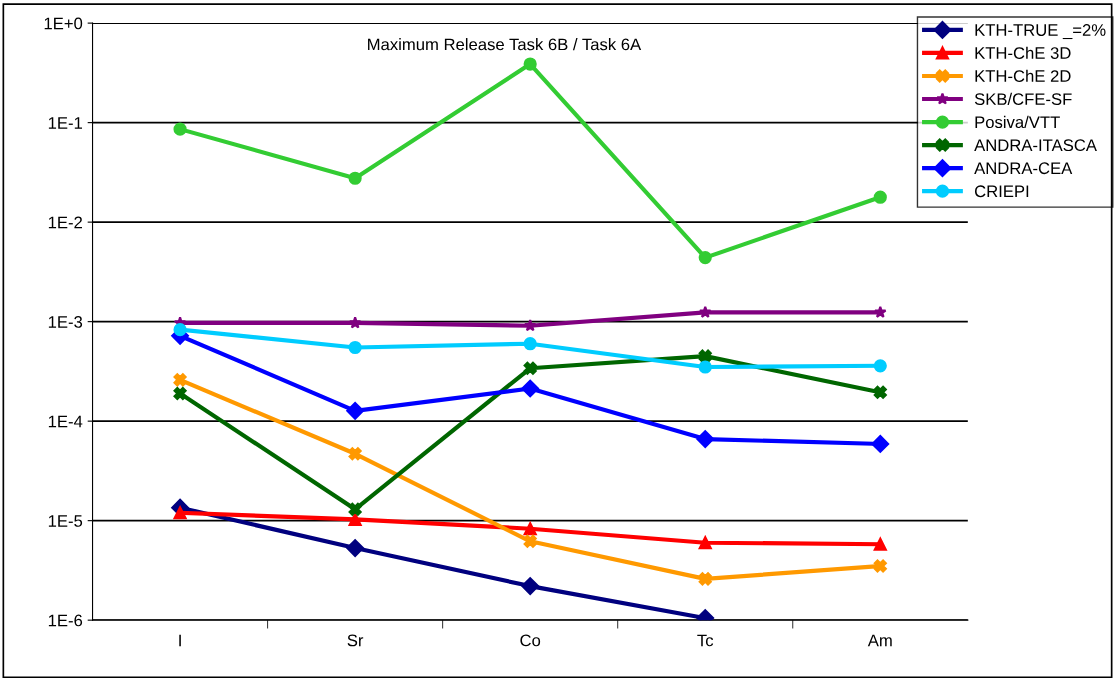 This screenshot has height=680, width=1115. Describe the element at coordinates (1023, 75) in the screenshot. I see `legend-label: KTH-ChE 2D` at that location.